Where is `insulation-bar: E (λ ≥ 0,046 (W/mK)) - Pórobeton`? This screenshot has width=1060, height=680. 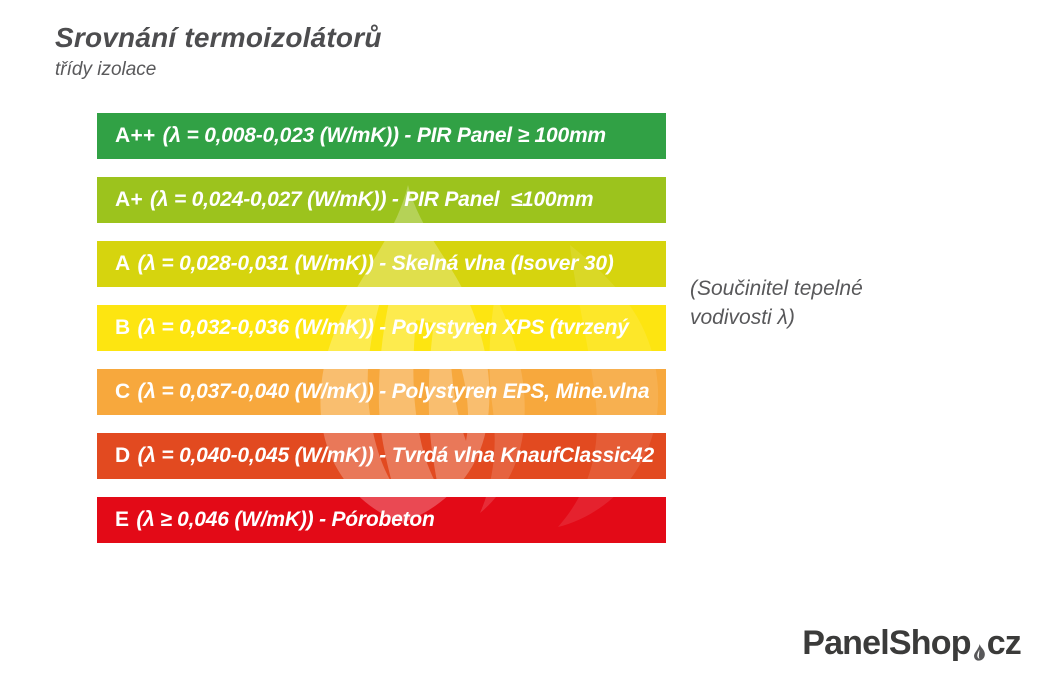
insulation-bar: E (λ ≥ 0,046 (W/mK)) - Pórobeton is located at coordinates (381, 520).